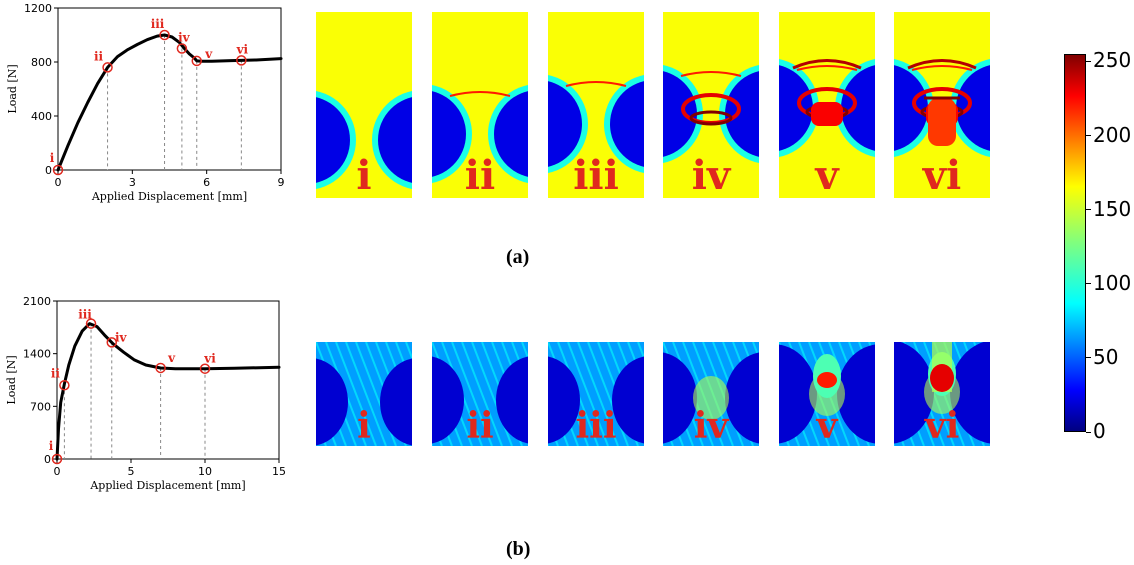 This screenshot has width=1134, height=565. Describe the element at coordinates (56, 373) in the screenshot. I see `point-label: ii` at that location.